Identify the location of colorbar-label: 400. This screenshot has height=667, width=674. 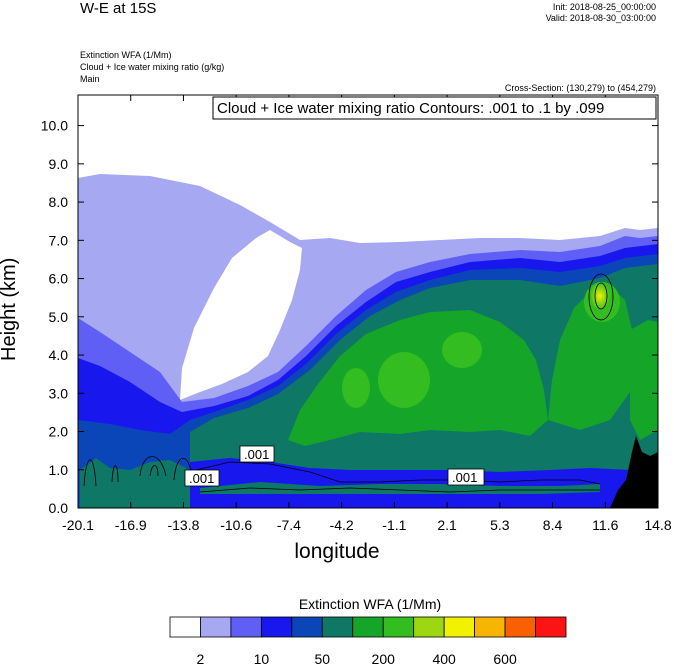
(444, 659).